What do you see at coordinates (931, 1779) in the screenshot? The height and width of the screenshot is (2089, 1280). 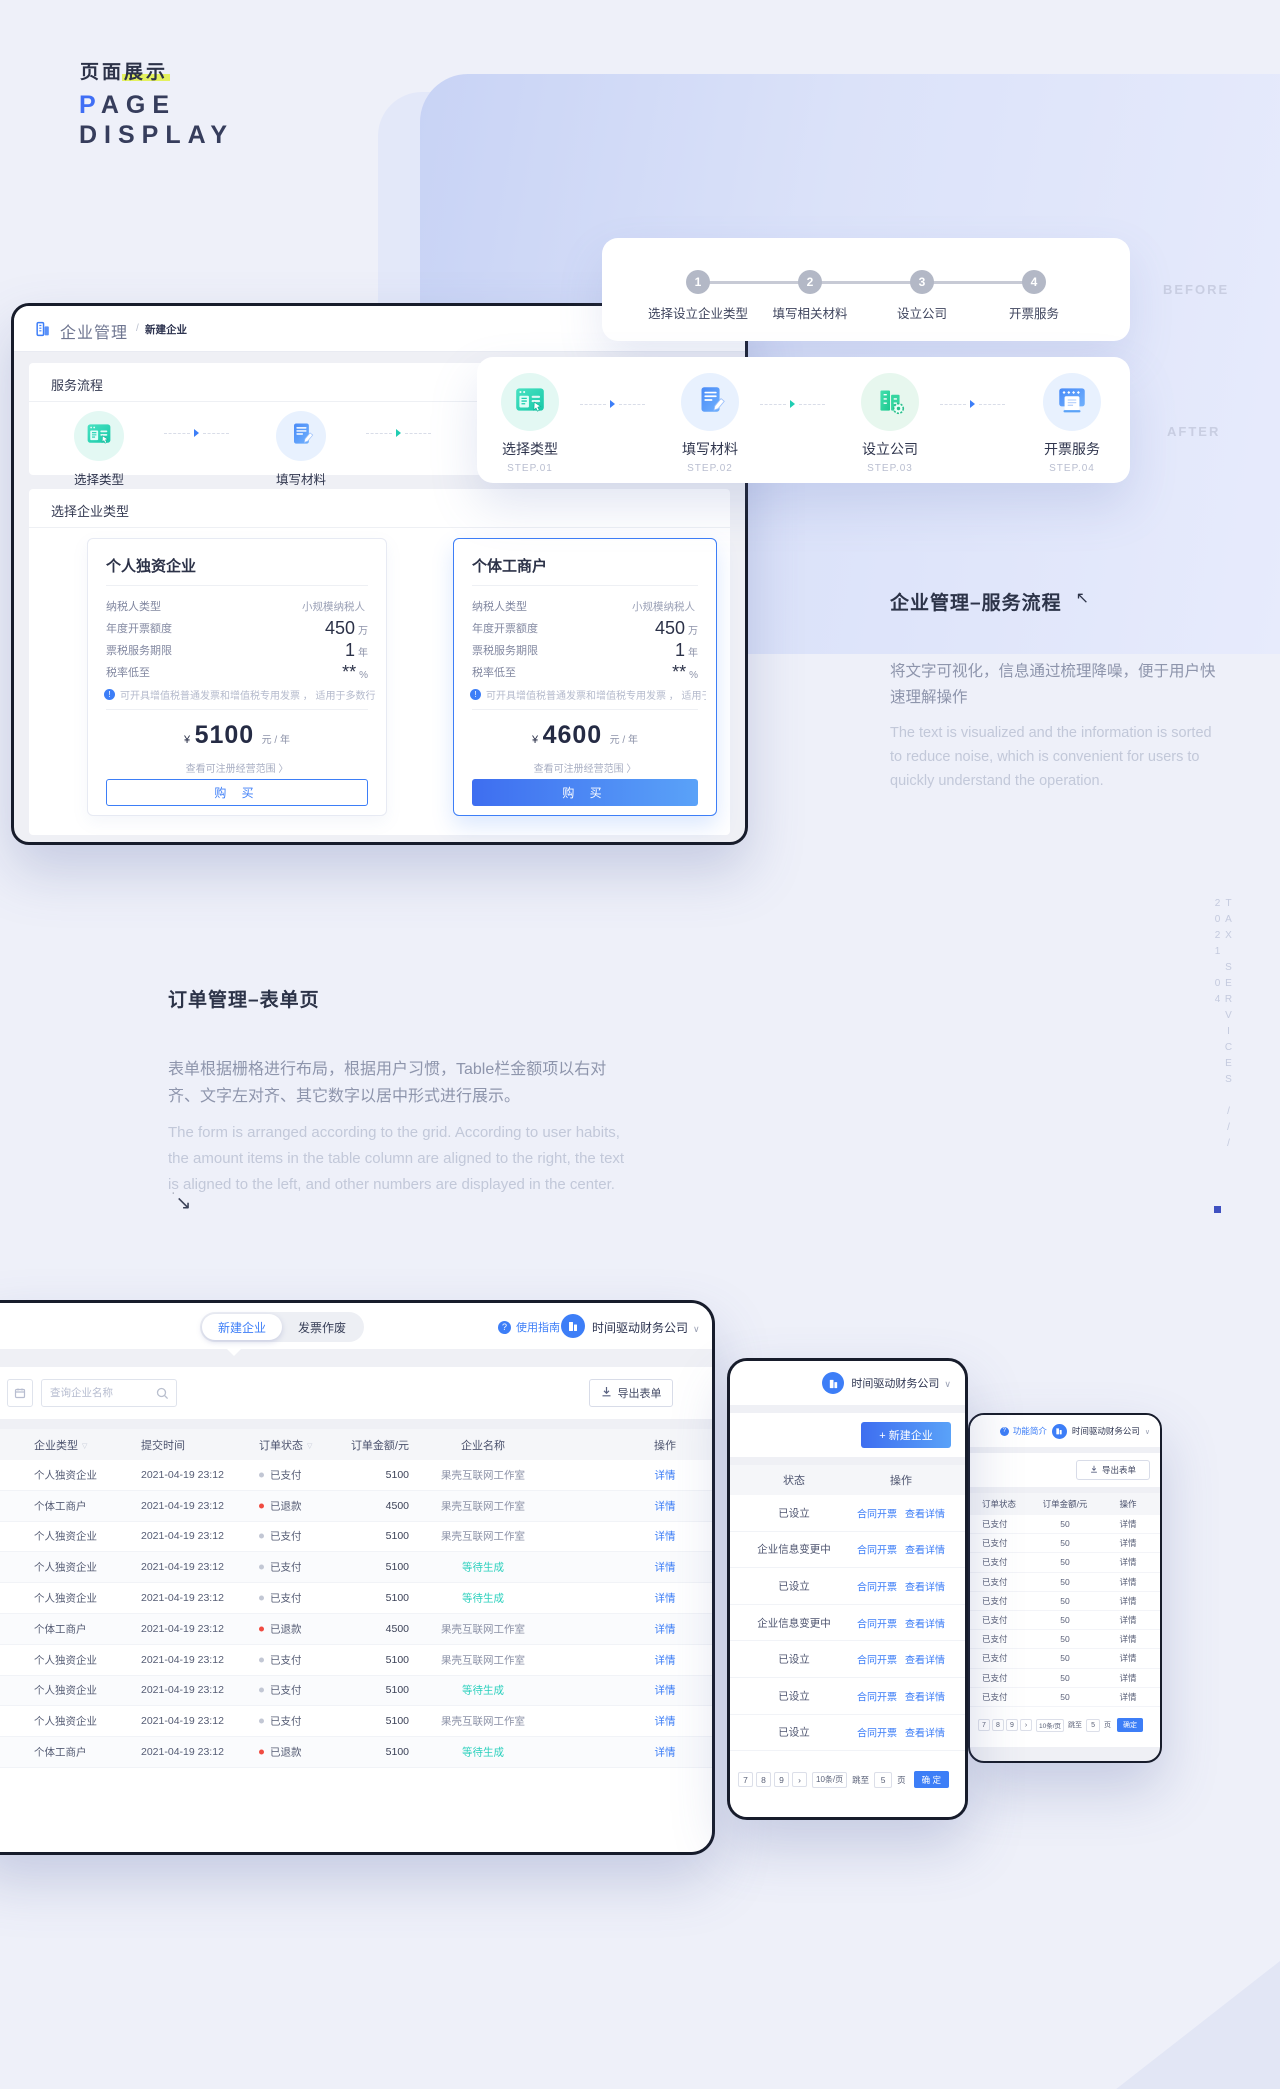 I see `confirm-button: 确 定` at bounding box center [931, 1779].